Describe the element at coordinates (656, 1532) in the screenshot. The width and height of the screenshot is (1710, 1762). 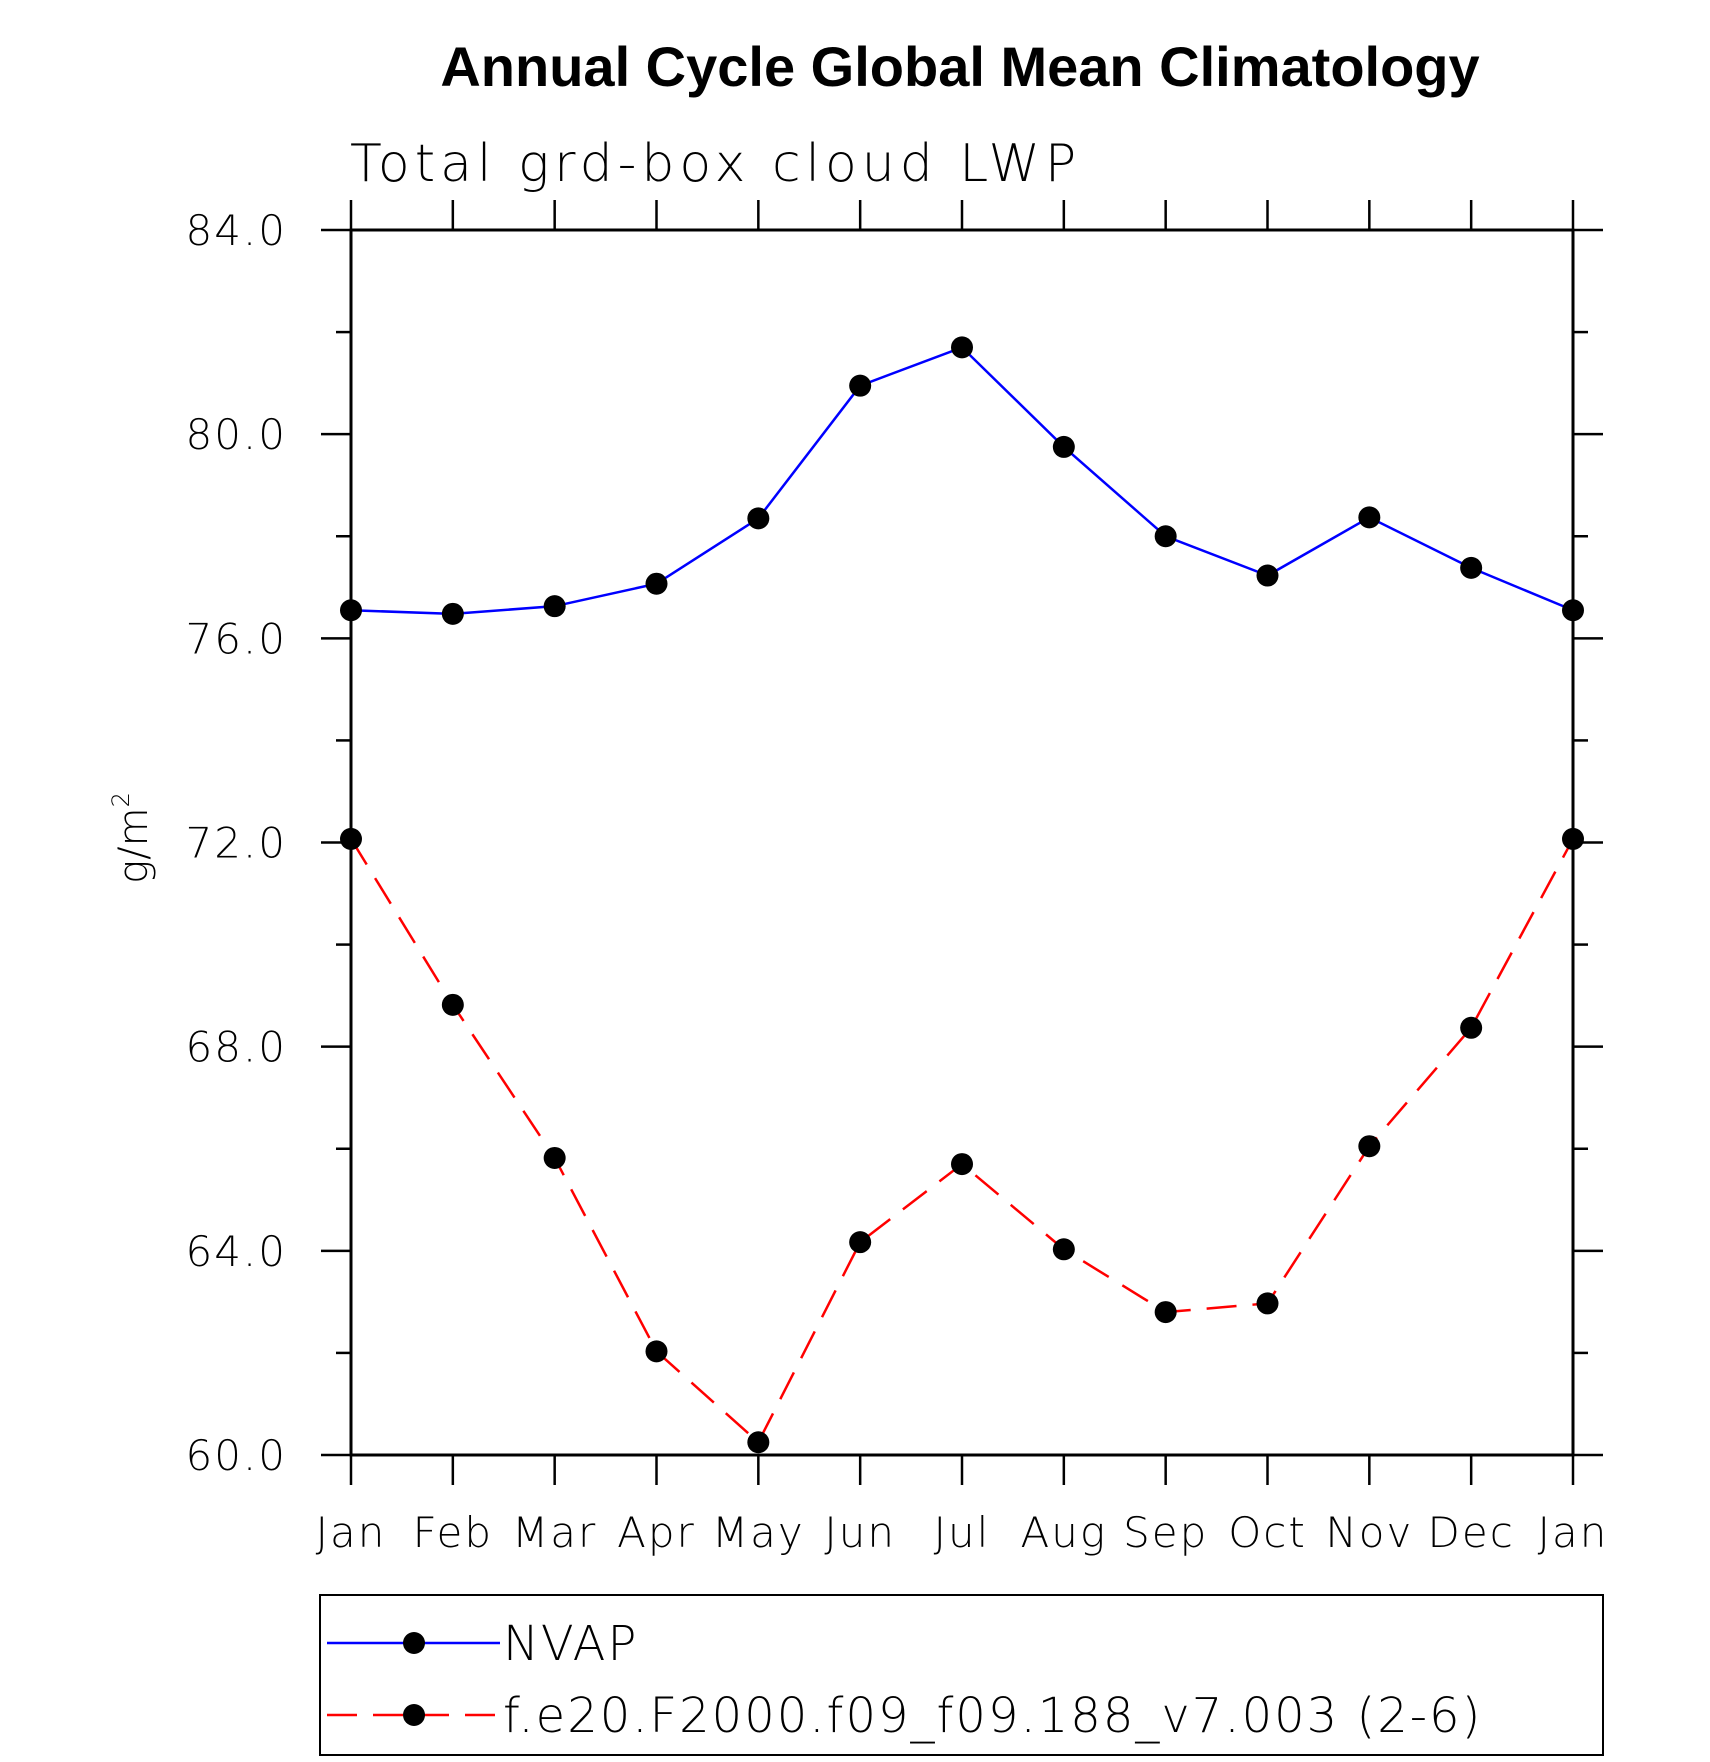
I see `x-tick-label: Apr` at that location.